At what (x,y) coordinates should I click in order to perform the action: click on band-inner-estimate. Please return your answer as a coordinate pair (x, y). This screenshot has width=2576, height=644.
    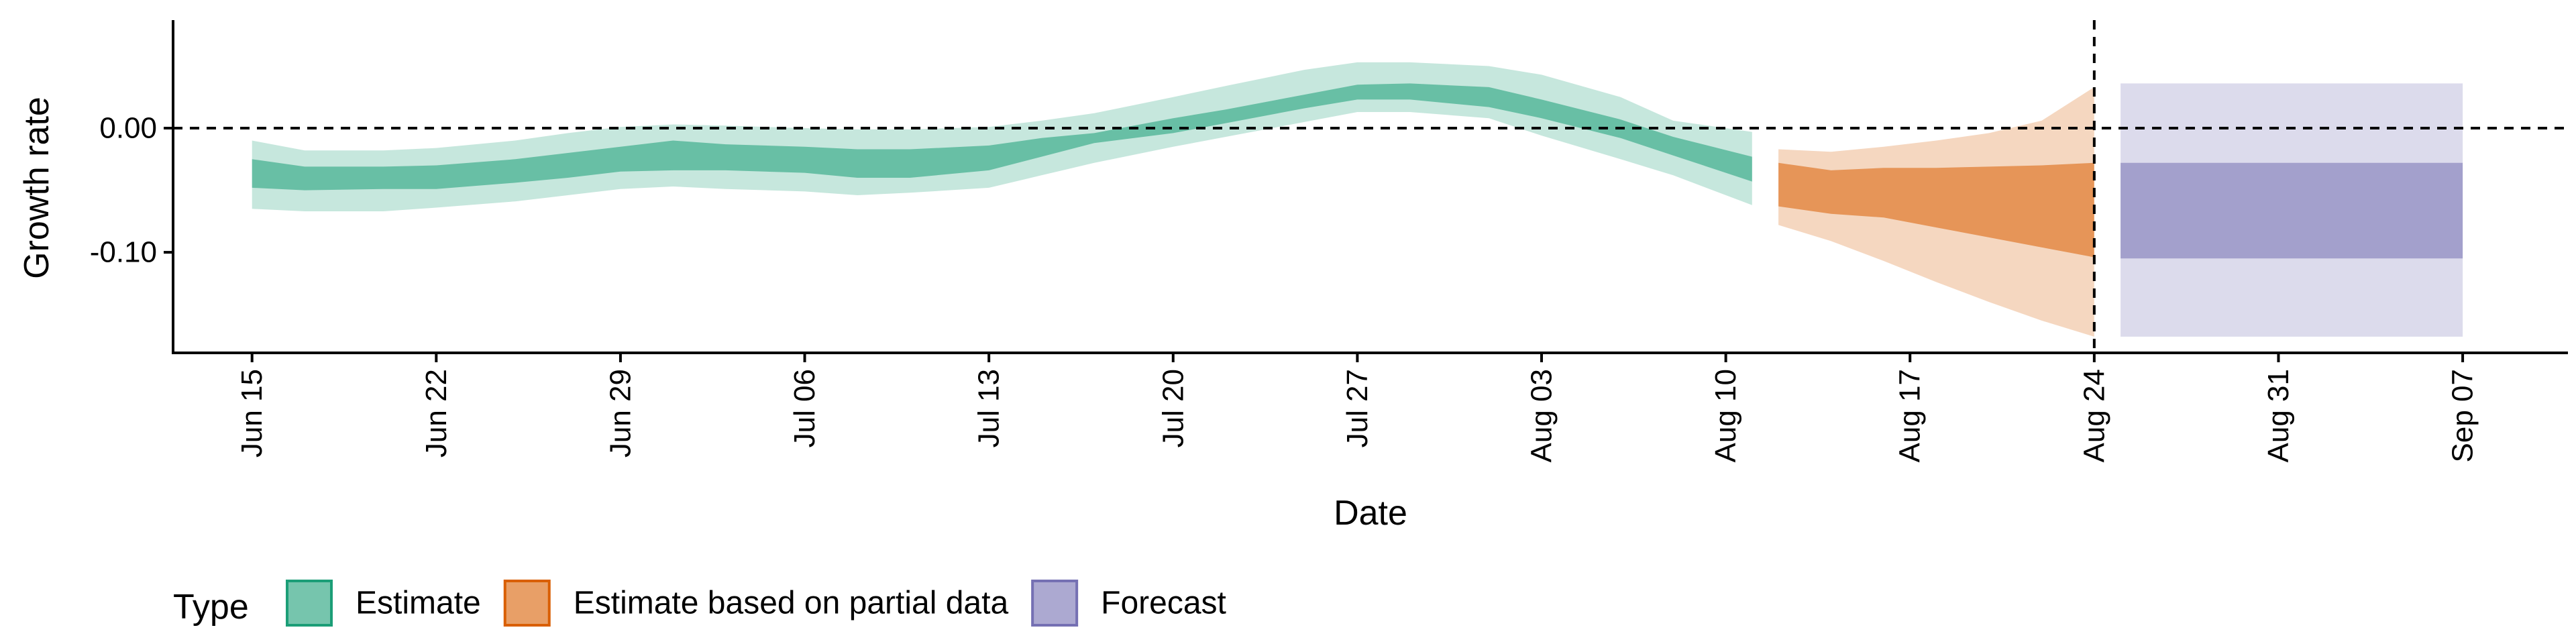
    Looking at the image, I should click on (1002, 137).